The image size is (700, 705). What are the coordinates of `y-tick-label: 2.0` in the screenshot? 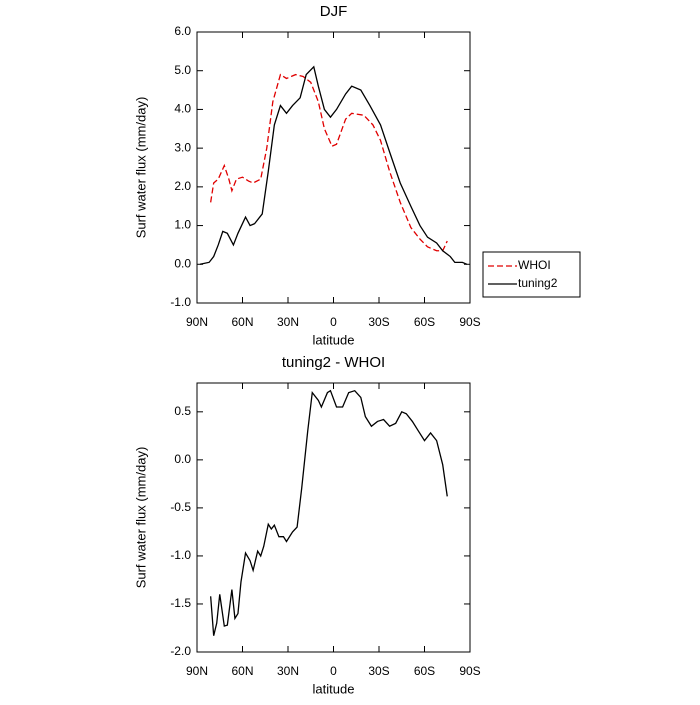 It's located at (182, 186).